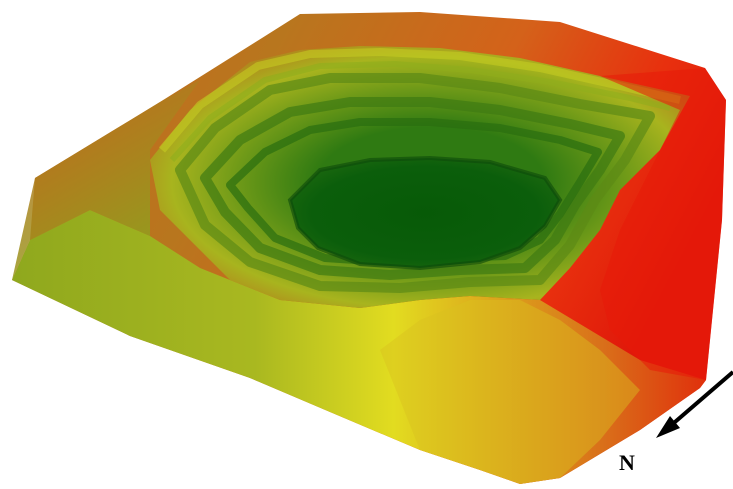 This screenshot has height=489, width=733. What do you see at coordinates (510, 392) in the screenshot?
I see `pit-ramp` at bounding box center [510, 392].